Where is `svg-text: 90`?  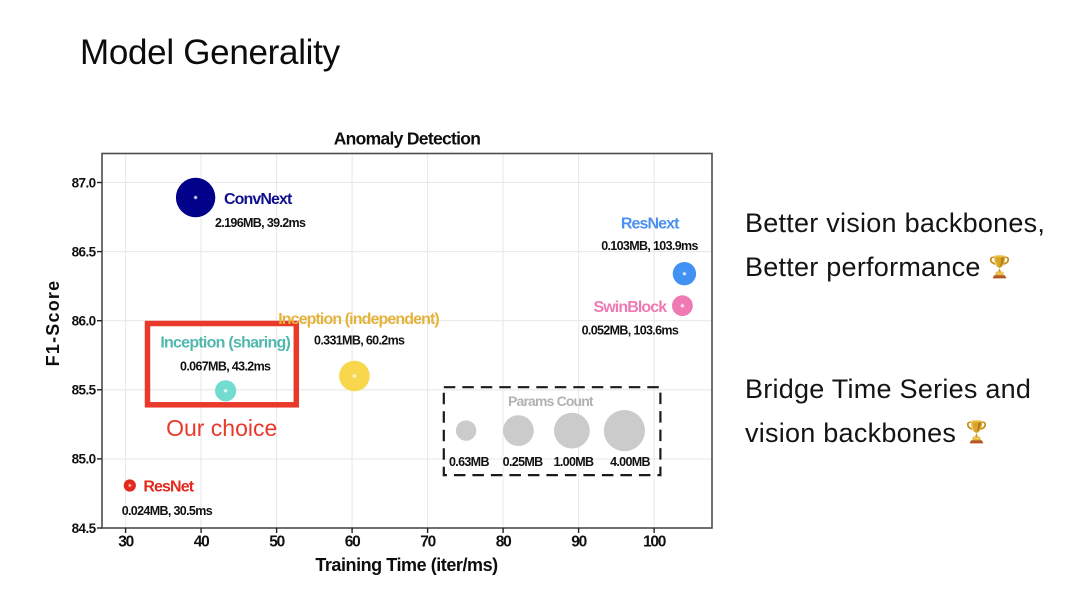 svg-text: 90 is located at coordinates (578, 541).